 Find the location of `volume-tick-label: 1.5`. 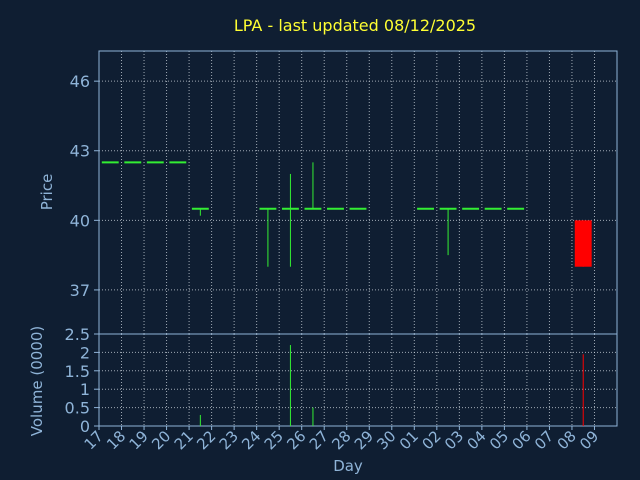

volume-tick-label: 1.5 is located at coordinates (77, 371).